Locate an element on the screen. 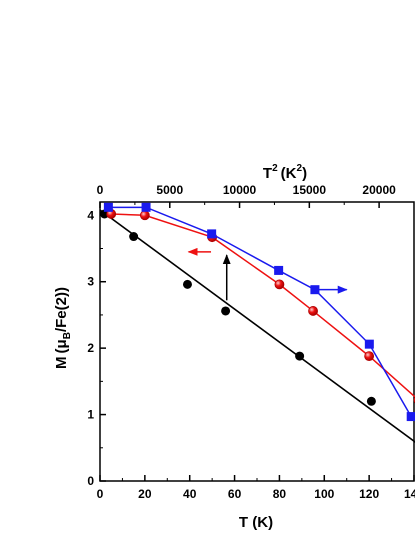  x-tick-label: 40 is located at coordinates (190, 494).